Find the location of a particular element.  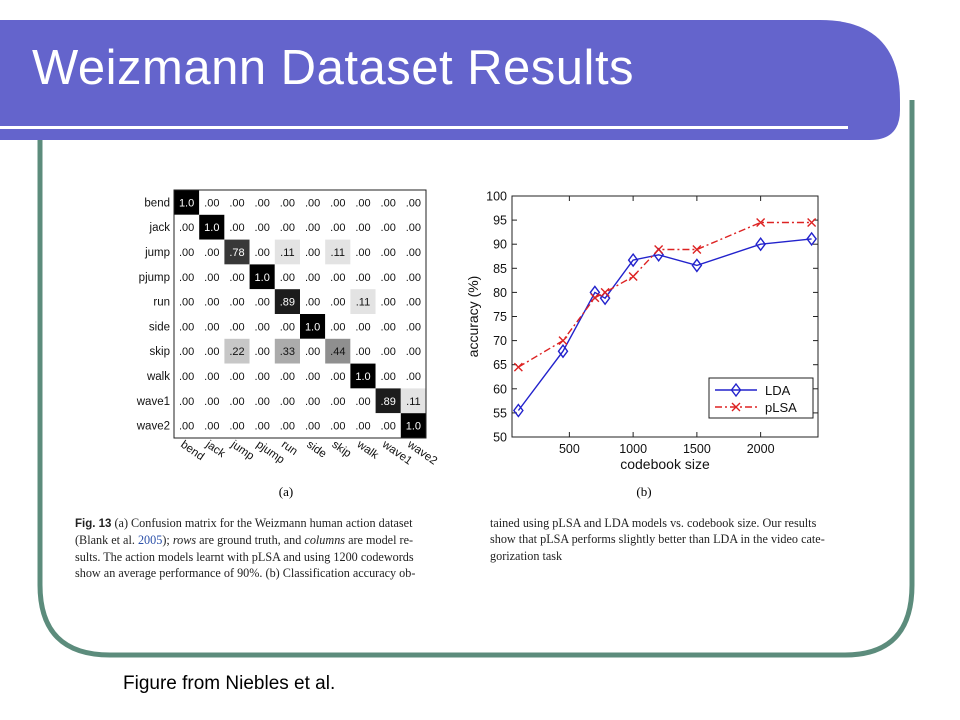

cm-col-label: jack is located at coordinates (215, 449).